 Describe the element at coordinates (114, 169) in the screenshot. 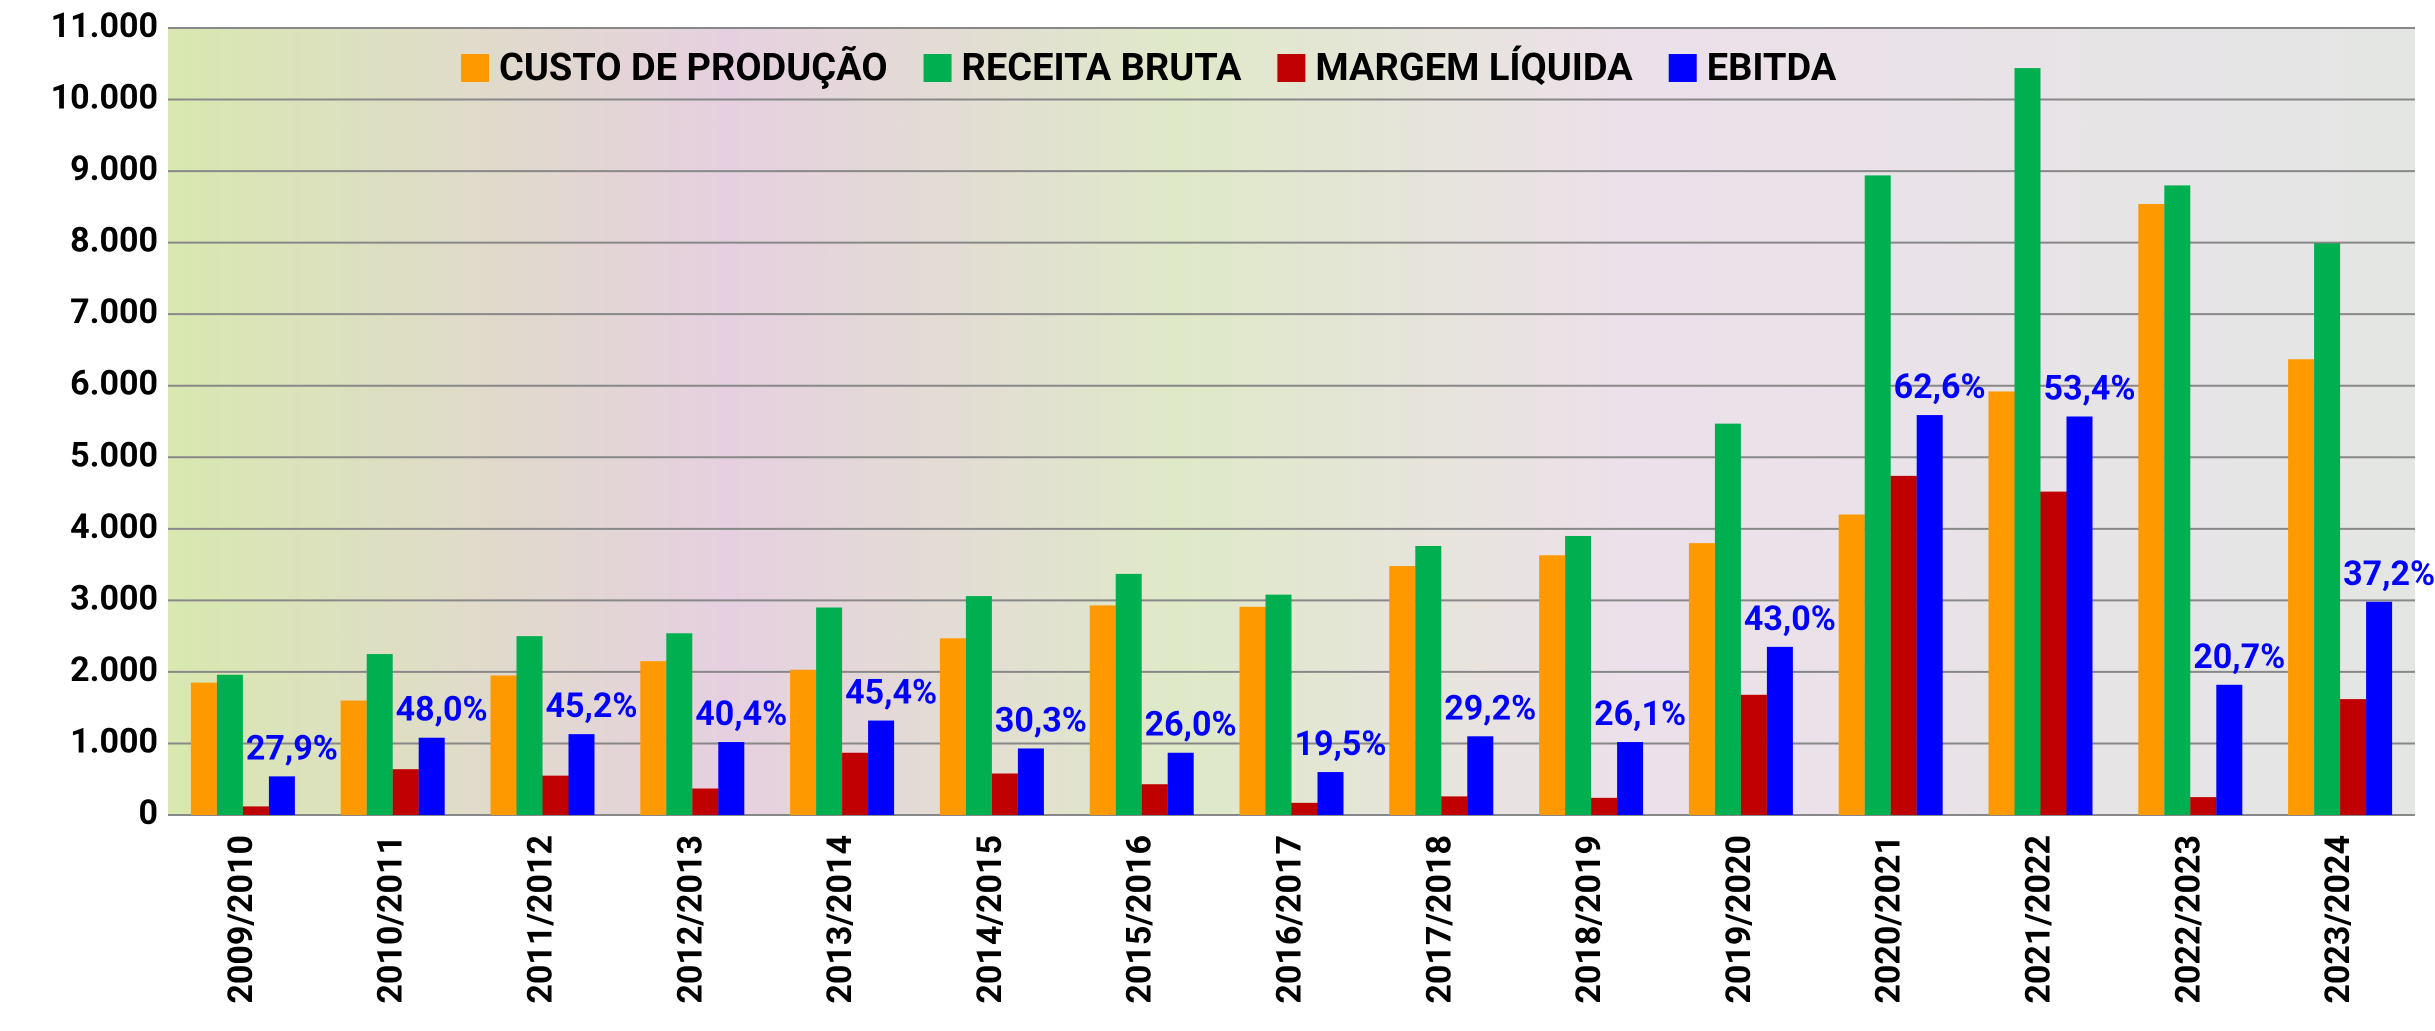

I see `y-tick-label: 9.000` at that location.